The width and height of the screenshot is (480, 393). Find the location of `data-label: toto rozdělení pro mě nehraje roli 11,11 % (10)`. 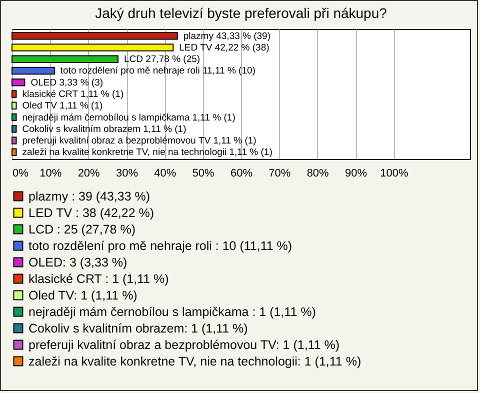

data-label: toto rozdělení pro mě nehraje roli 11,11 % (10) is located at coordinates (158, 71).